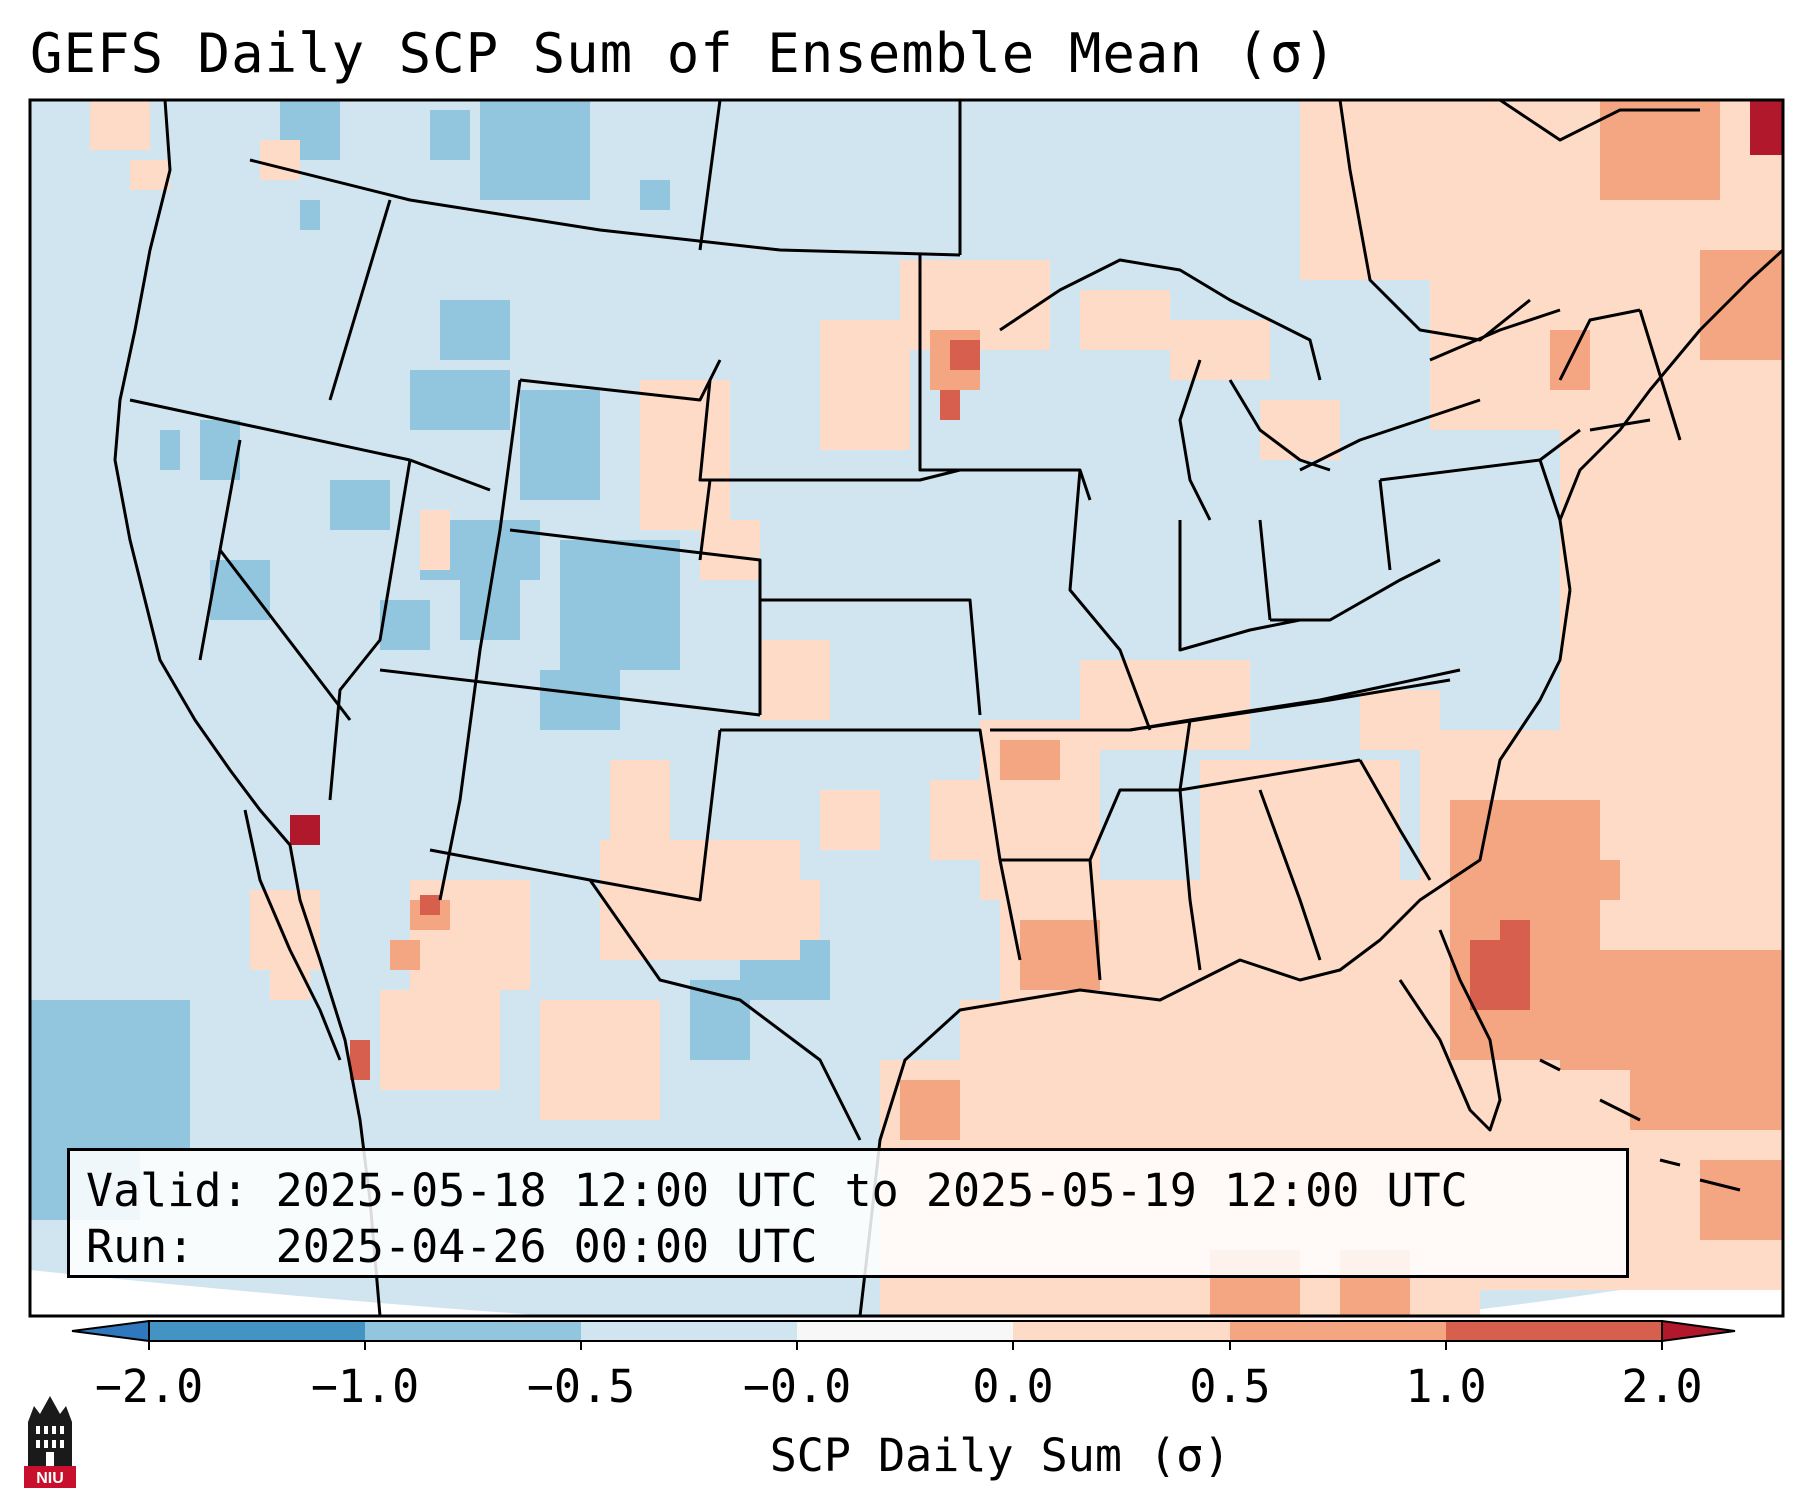 The width and height of the screenshot is (1803, 1506). What do you see at coordinates (1446, 1386) in the screenshot?
I see `colorbar-tick-label: 1.0` at bounding box center [1446, 1386].